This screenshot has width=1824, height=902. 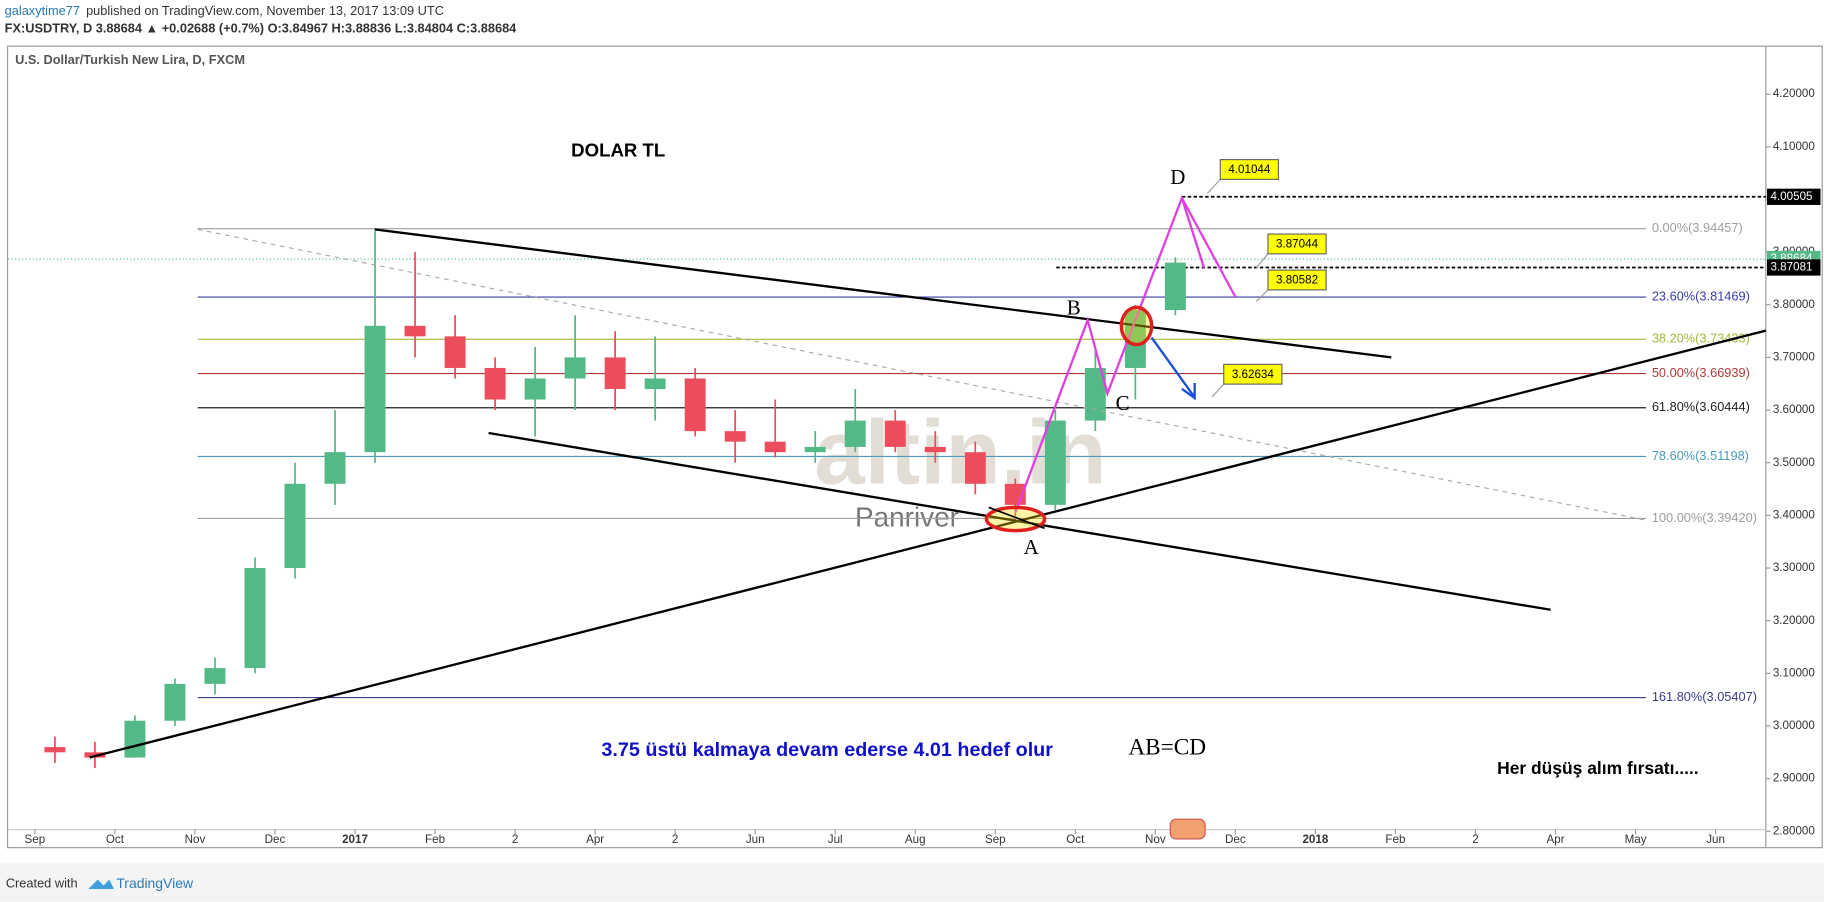 What do you see at coordinates (1031, 547) in the screenshot?
I see `point-a: A` at bounding box center [1031, 547].